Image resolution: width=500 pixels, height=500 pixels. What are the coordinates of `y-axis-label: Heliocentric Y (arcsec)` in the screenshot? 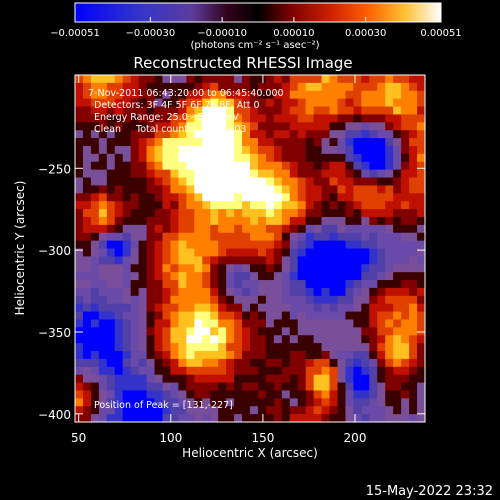 It's located at (20, 248).